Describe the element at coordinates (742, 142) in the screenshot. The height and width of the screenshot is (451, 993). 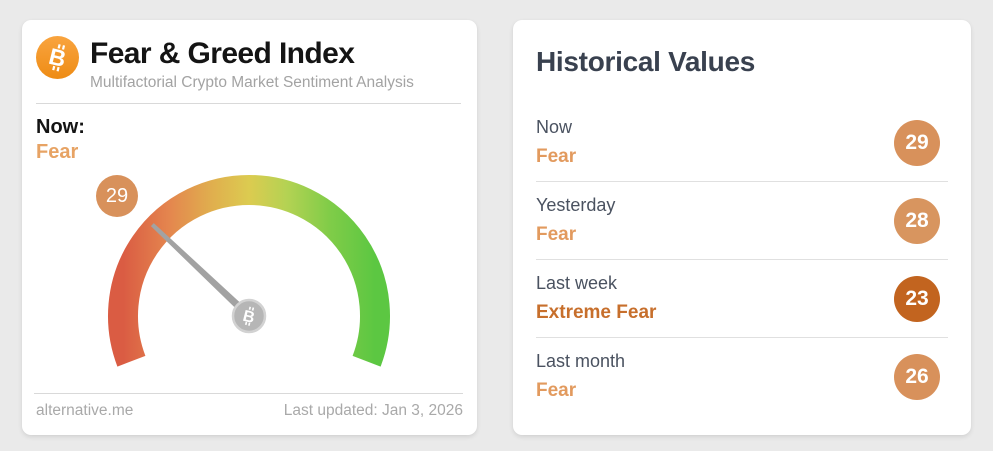
I see `table-row: Now Fear 29` at that location.